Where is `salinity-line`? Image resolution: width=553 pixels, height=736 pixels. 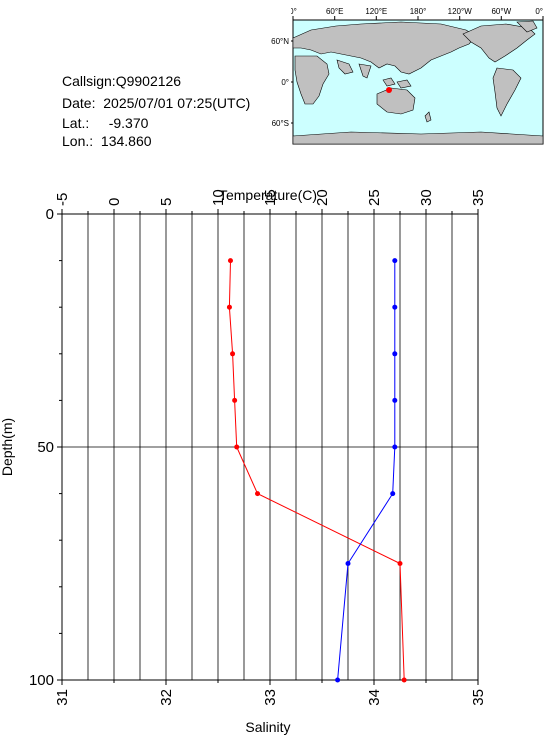
salinity-line is located at coordinates (366, 470).